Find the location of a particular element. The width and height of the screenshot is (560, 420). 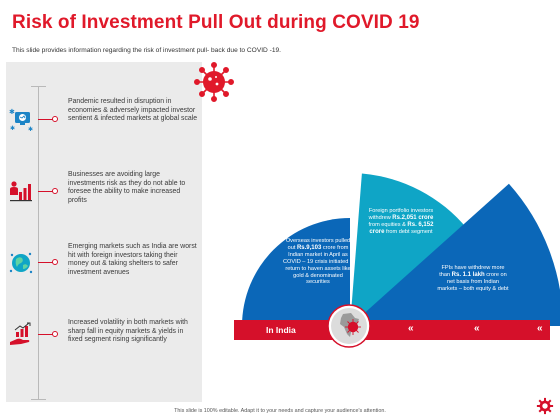

sector-overseas is located at coordinates (296, 272).